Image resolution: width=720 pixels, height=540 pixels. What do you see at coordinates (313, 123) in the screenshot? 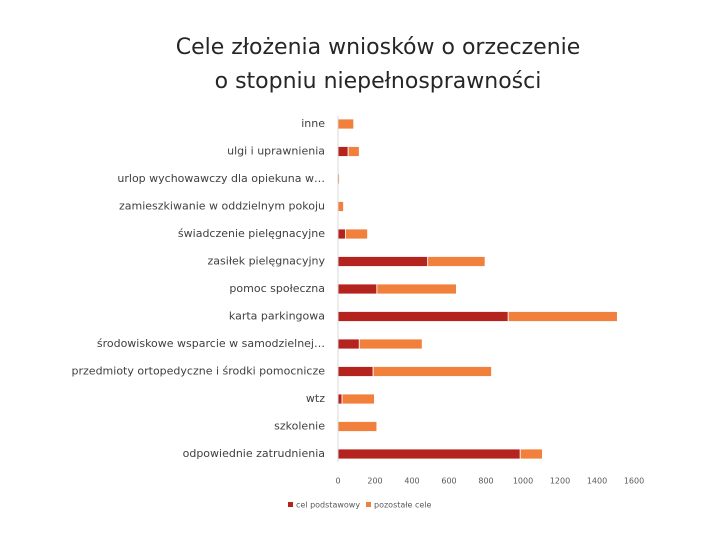
I see `y-tick-label: inne` at bounding box center [313, 123].